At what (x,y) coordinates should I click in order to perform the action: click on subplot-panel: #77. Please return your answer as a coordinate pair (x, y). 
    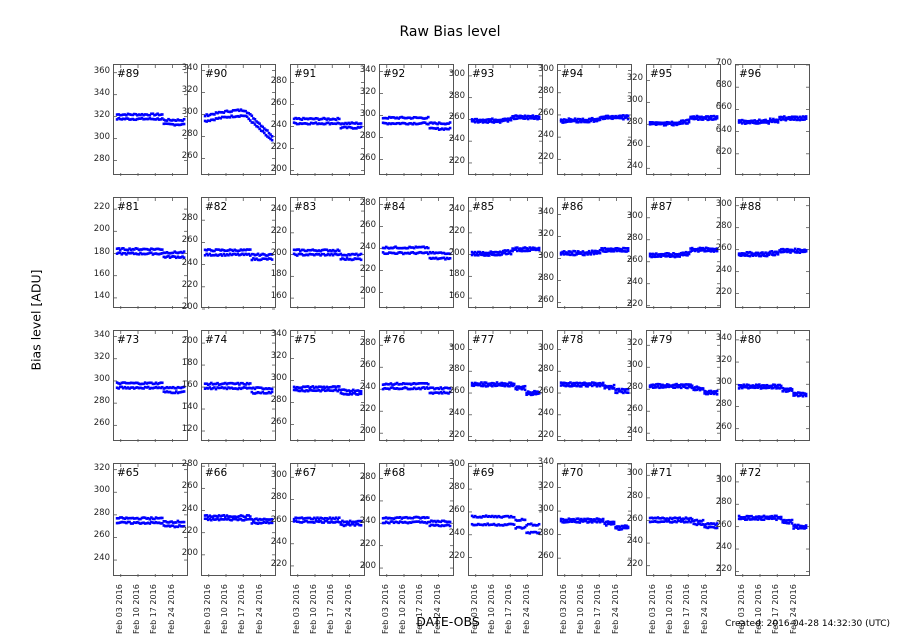
    Looking at the image, I should click on (505, 386).